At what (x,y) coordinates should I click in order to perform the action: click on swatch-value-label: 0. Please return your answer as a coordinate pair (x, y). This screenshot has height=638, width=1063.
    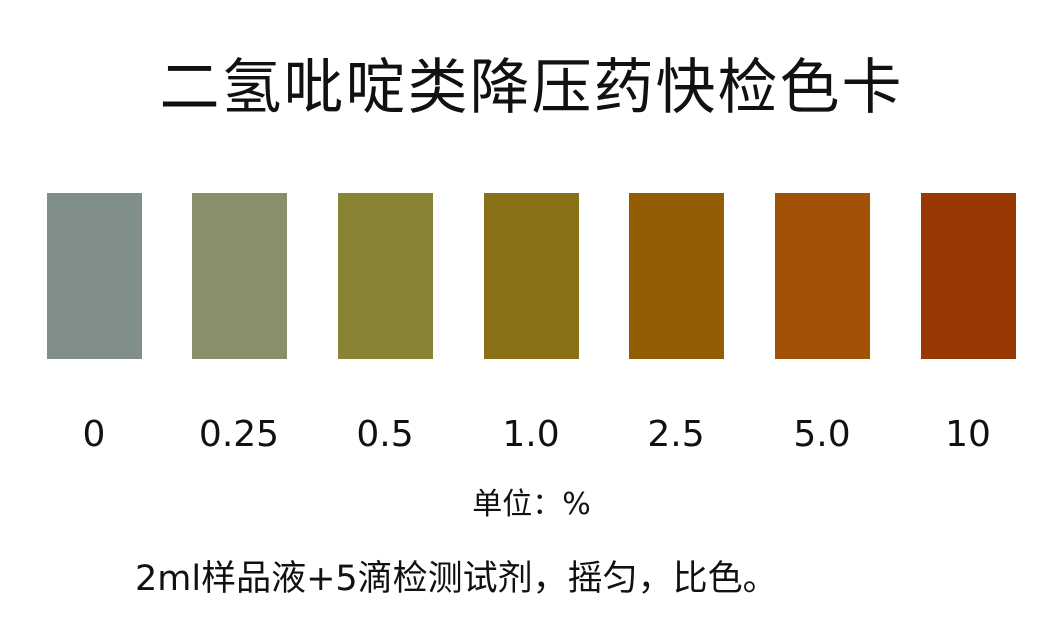
    Looking at the image, I should click on (94, 434).